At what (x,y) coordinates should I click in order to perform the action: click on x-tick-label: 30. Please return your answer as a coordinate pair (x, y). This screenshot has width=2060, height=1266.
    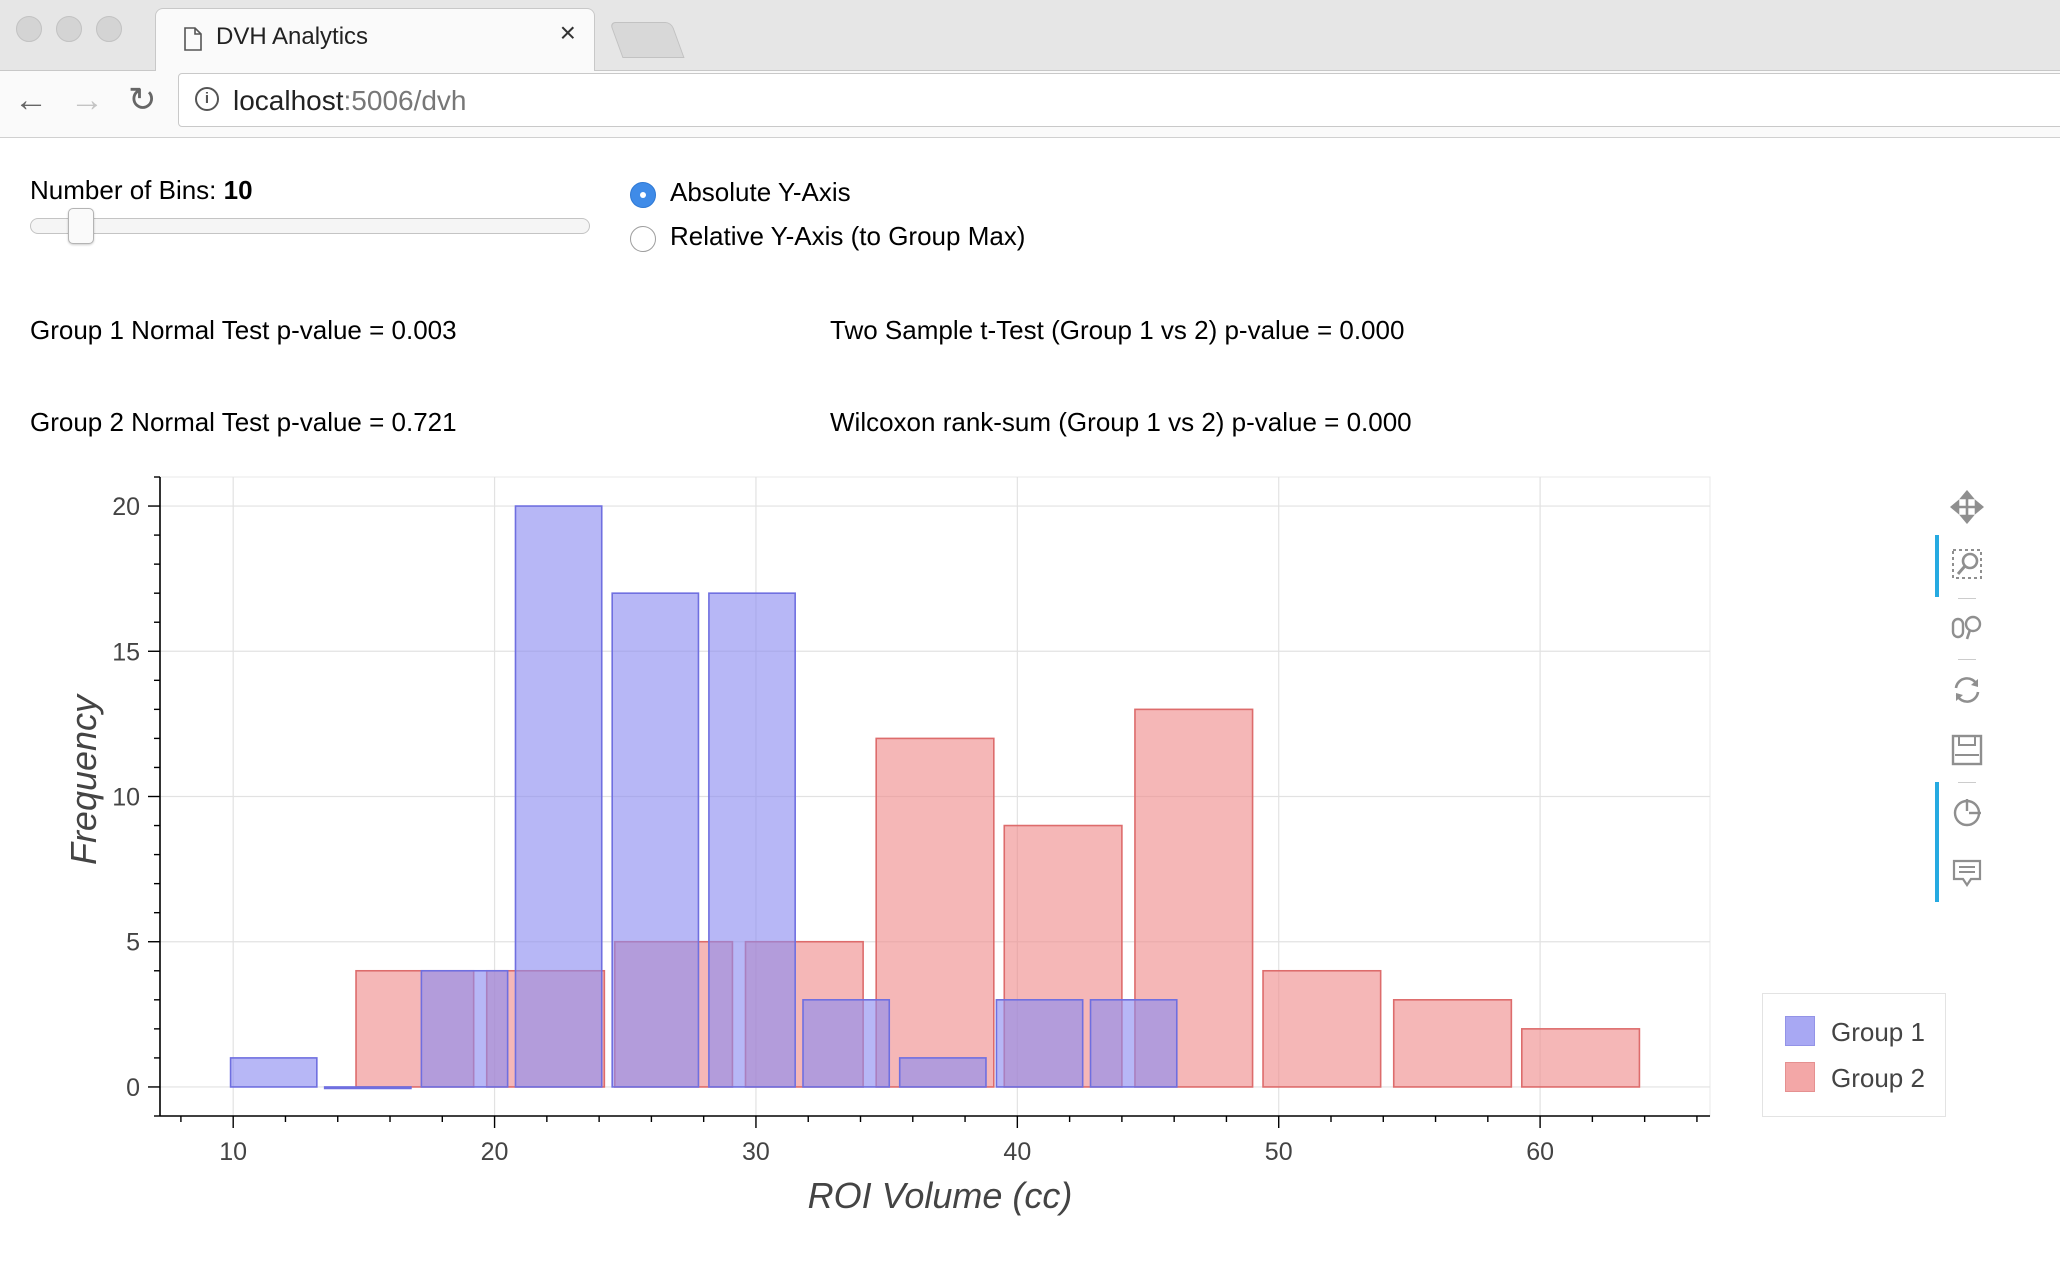
    Looking at the image, I should click on (756, 1152).